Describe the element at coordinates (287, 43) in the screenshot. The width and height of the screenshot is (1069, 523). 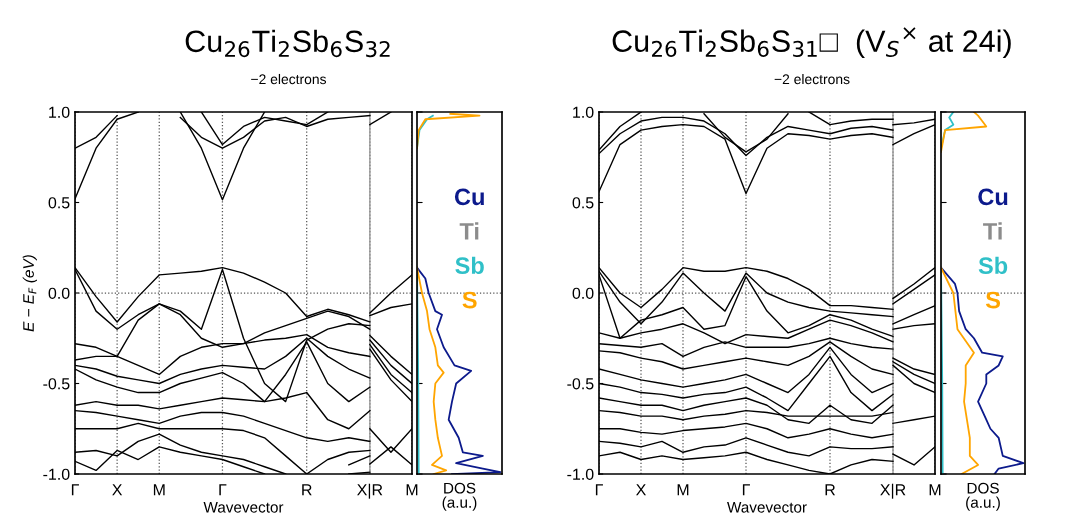
I see `chart-title: Cu$_{26}$Ti$_{2}$Sb$_{6}$S$_{32}$` at that location.